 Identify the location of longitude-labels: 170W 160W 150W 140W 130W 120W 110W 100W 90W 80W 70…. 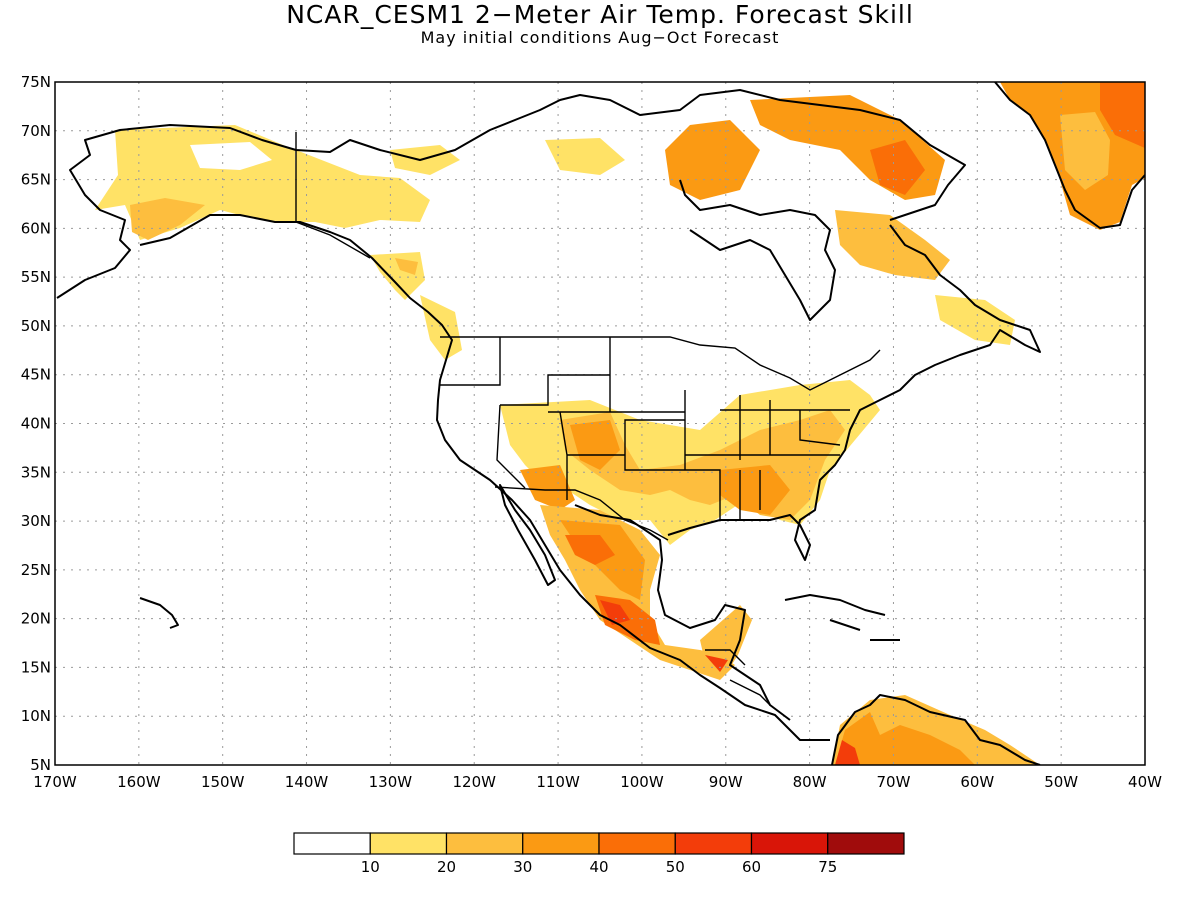
(597, 782).